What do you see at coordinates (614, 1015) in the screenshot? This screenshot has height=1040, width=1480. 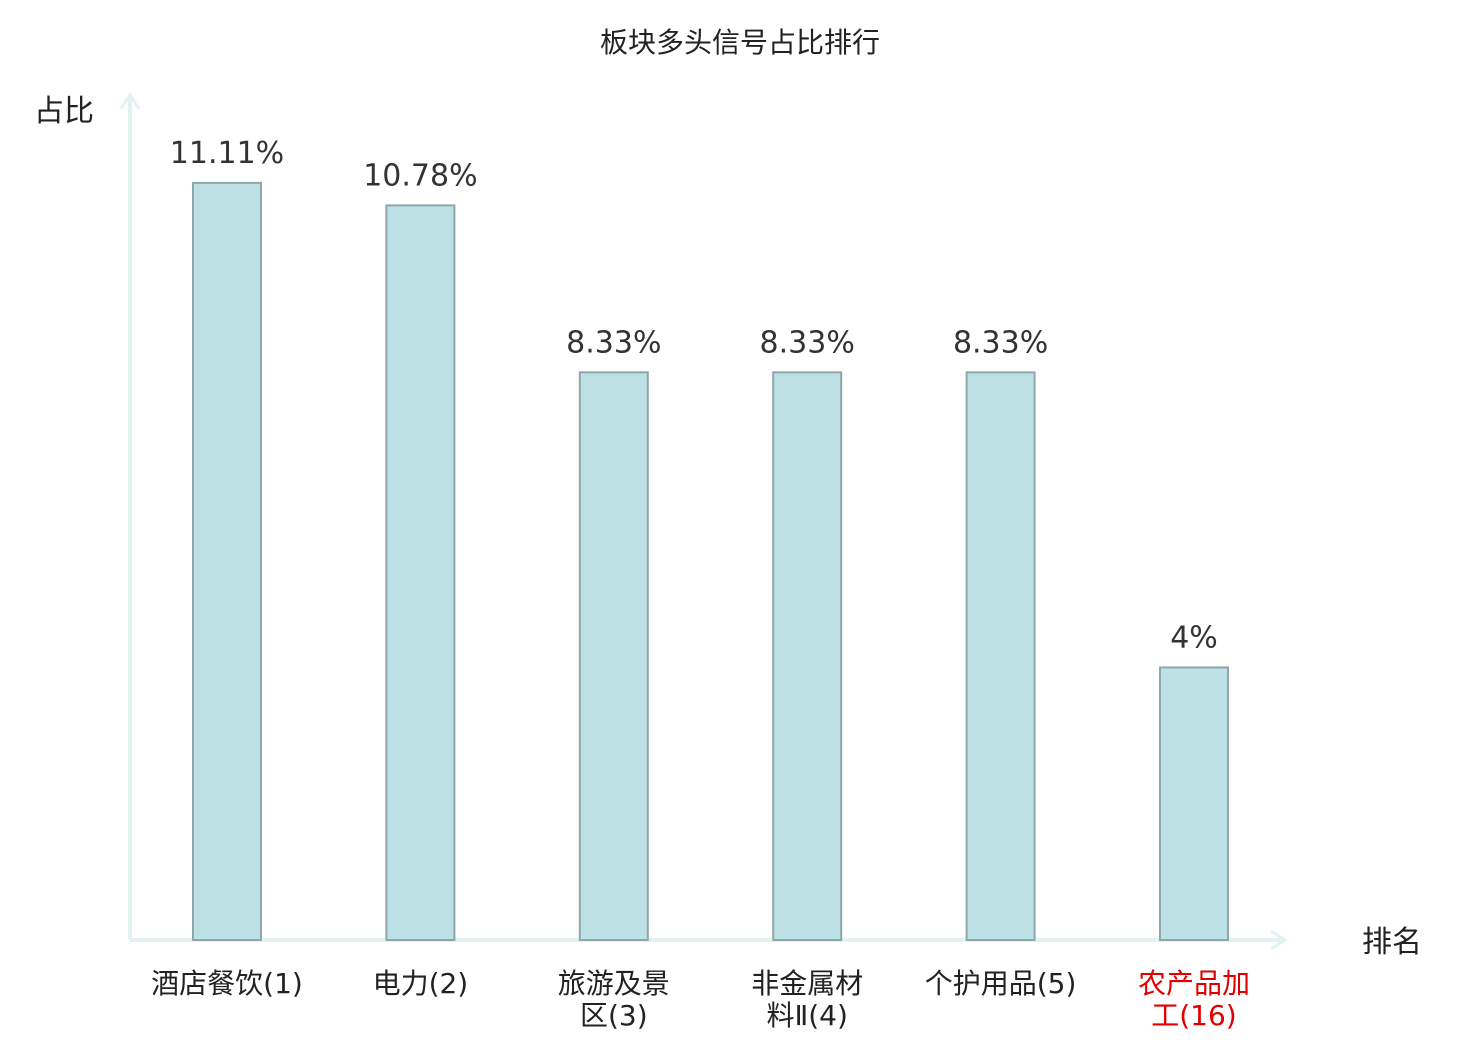 I see `category-label-line: 区(3)` at bounding box center [614, 1015].